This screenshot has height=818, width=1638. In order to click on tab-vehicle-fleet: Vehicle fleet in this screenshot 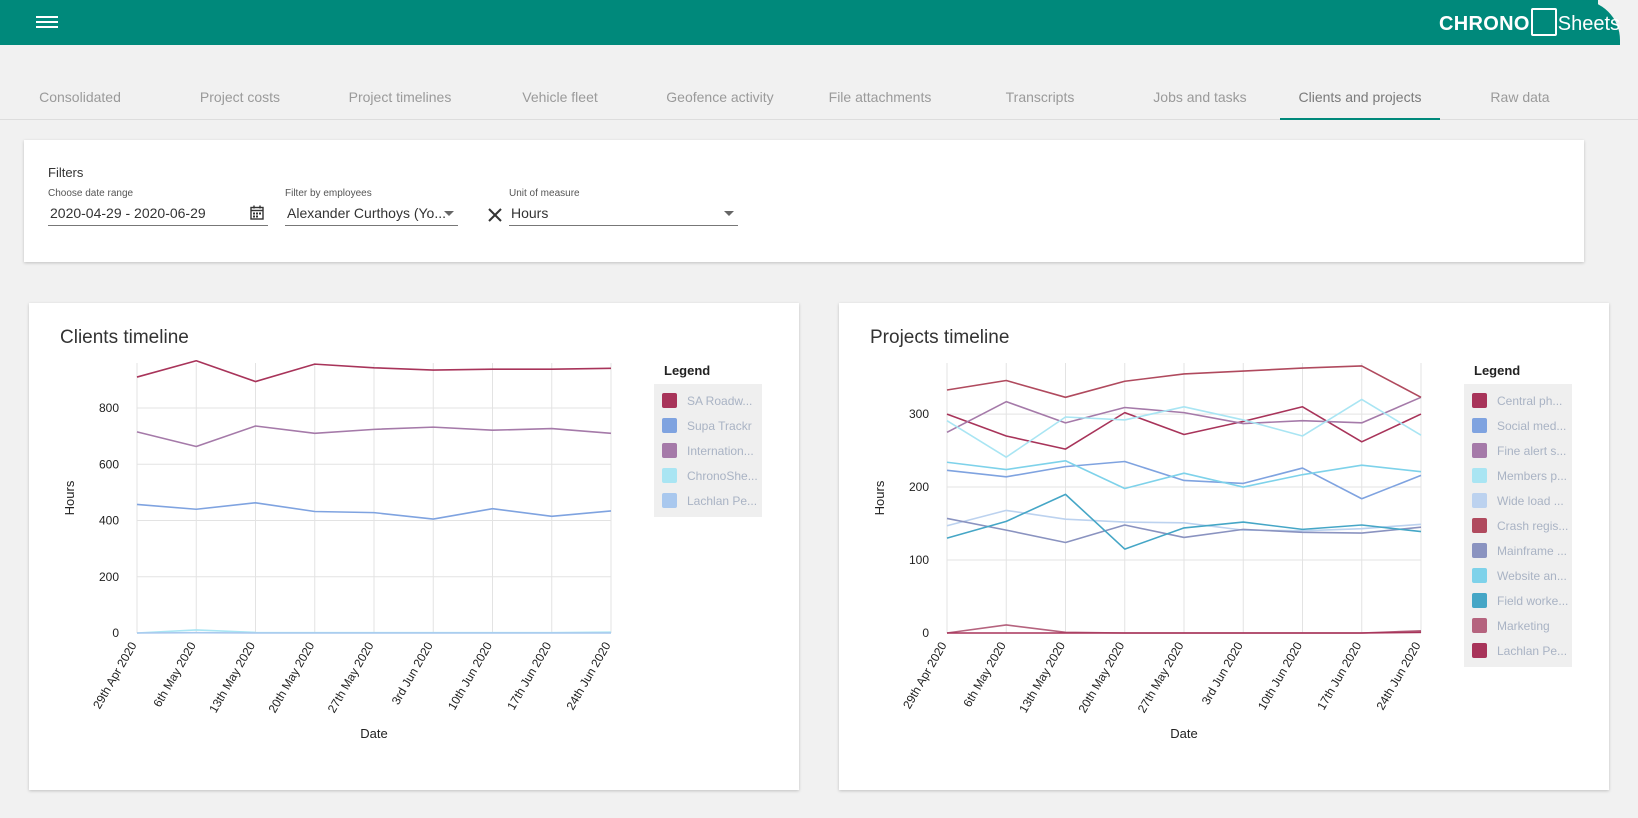, I will do `click(560, 97)`.